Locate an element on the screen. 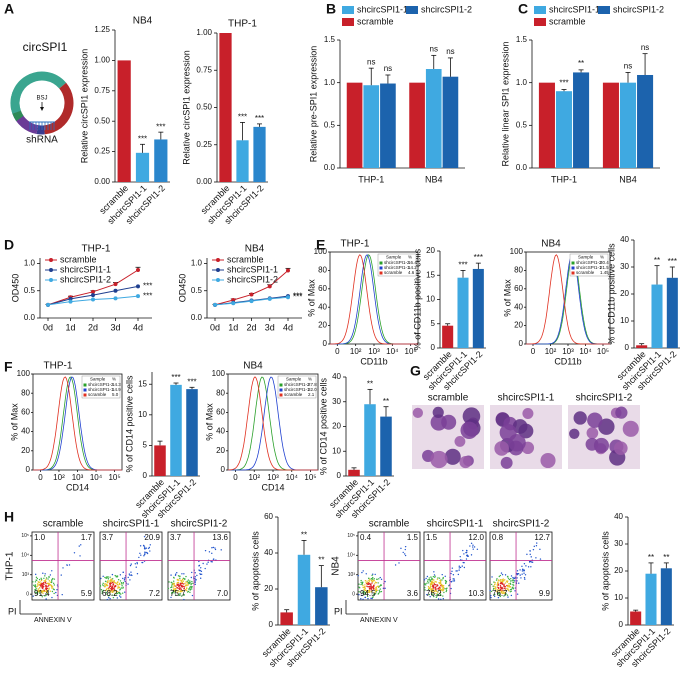 This screenshot has height=676, width=685. plot-frame is located at coordinates (455, 566).